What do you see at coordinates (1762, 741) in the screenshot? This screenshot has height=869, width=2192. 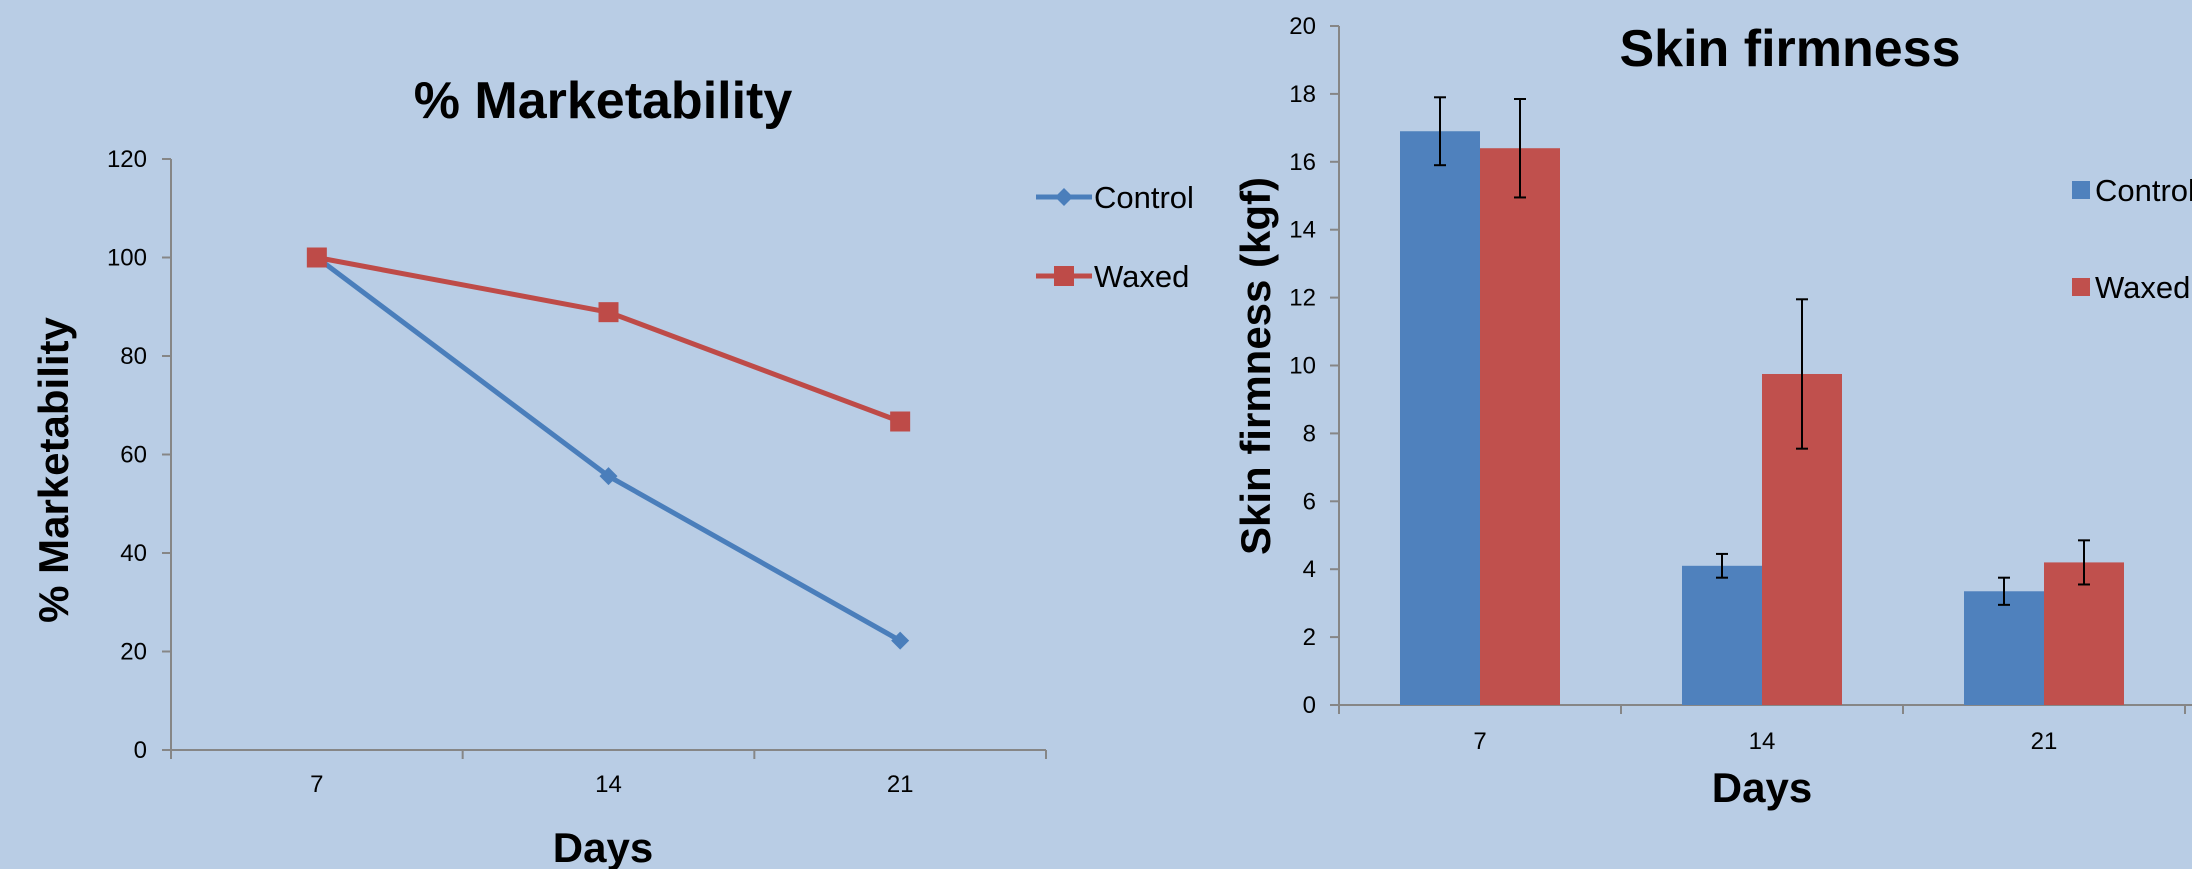 I see `skin-firmness-x-tick-label: 14` at bounding box center [1762, 741].